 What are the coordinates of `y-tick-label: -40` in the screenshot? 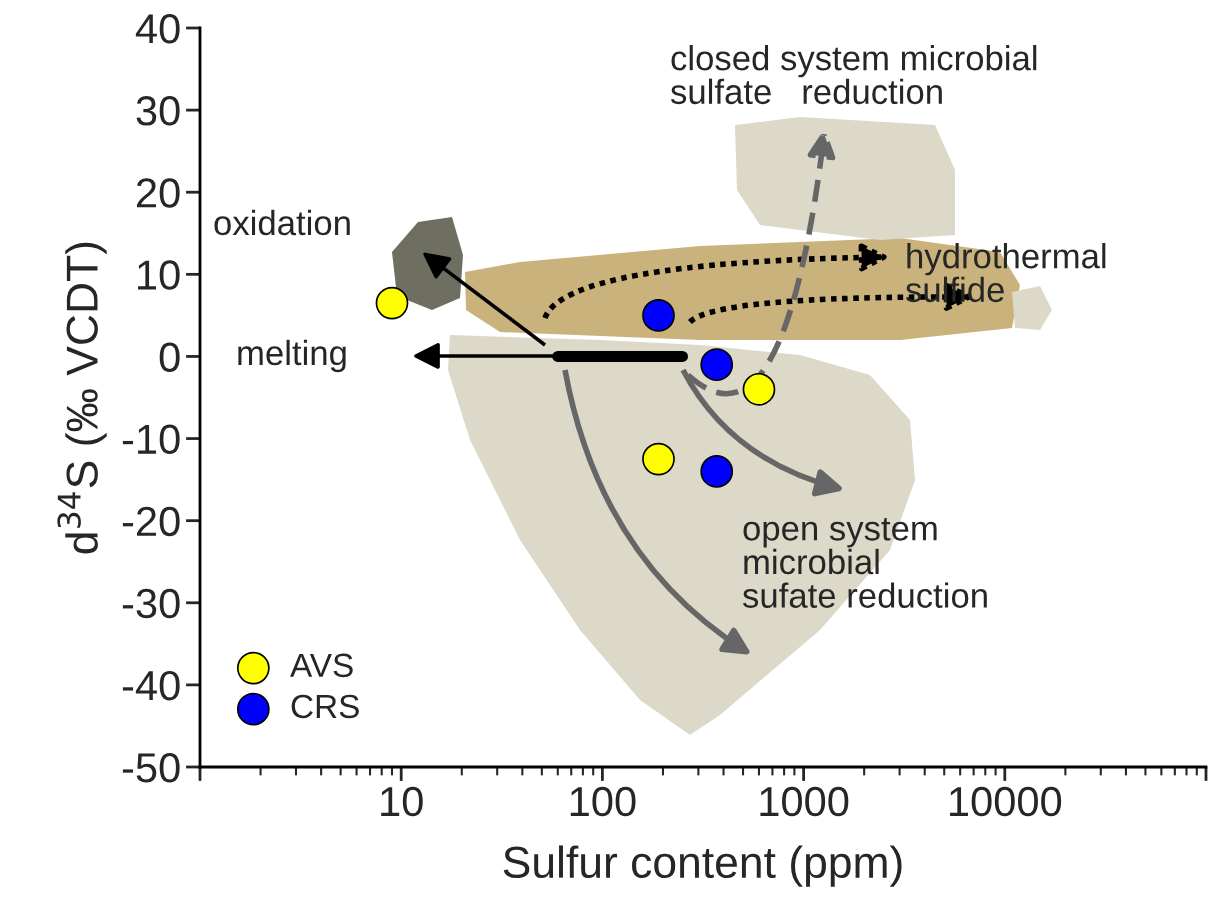 It's located at (151, 685).